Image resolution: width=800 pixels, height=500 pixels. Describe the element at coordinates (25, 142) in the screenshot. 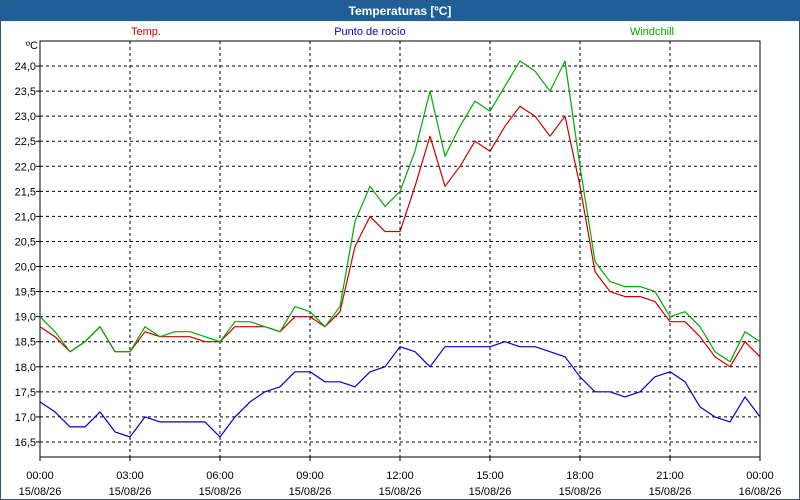

I see `y-tick-label: 22,5` at that location.